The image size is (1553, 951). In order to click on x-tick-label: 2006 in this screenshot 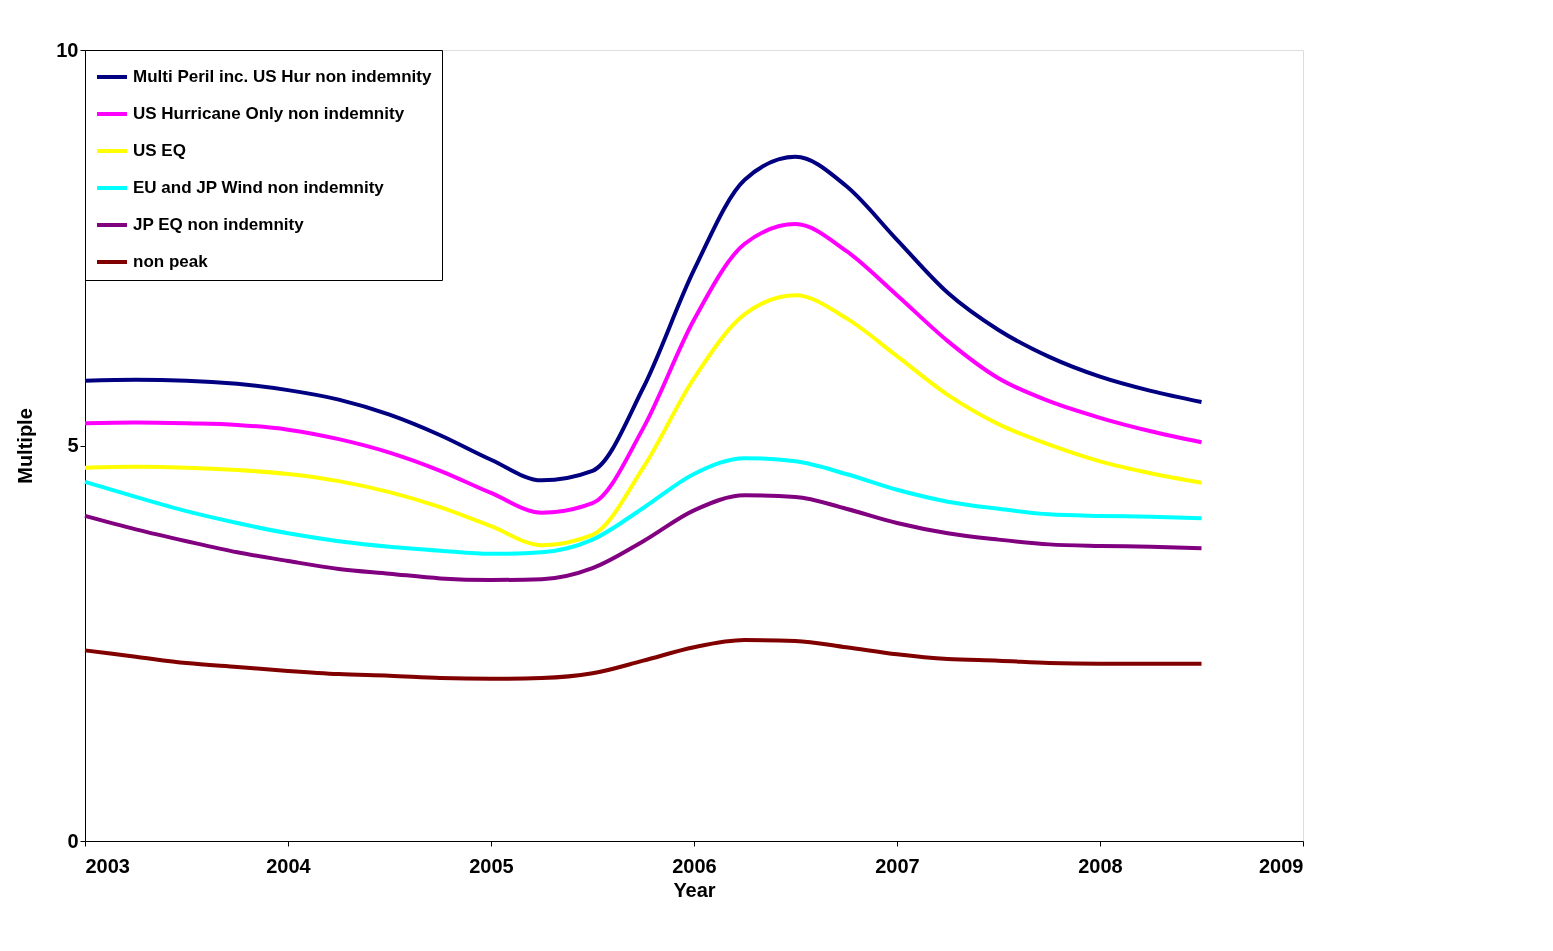, I will do `click(694, 865)`.